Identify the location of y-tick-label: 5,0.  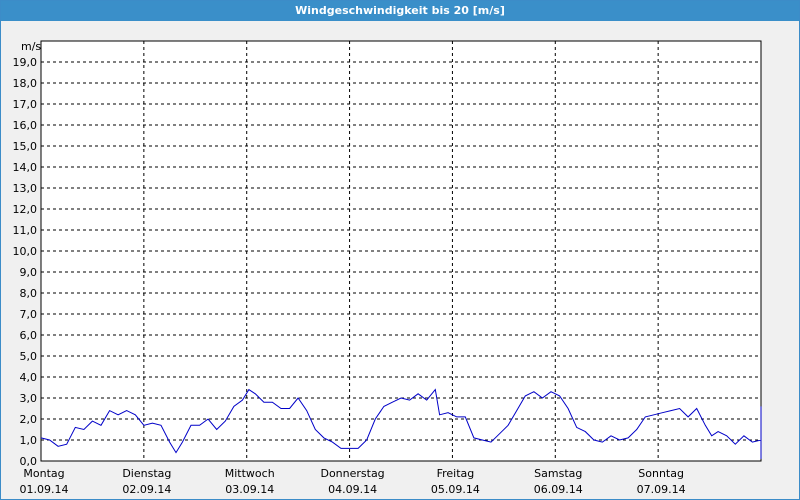
(29, 356).